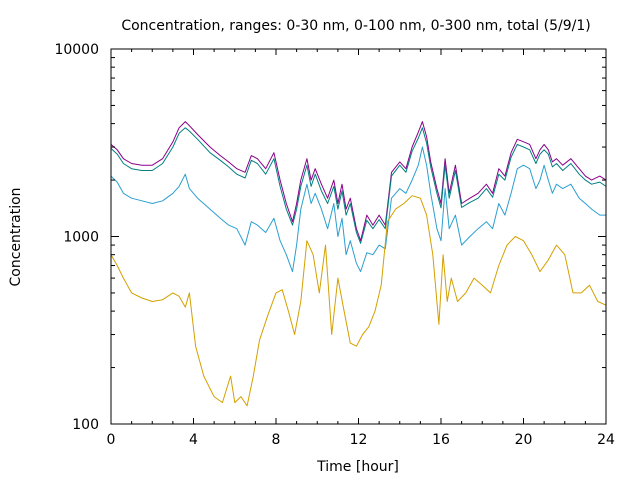  I want to click on x-tick-label: 20, so click(524, 440).